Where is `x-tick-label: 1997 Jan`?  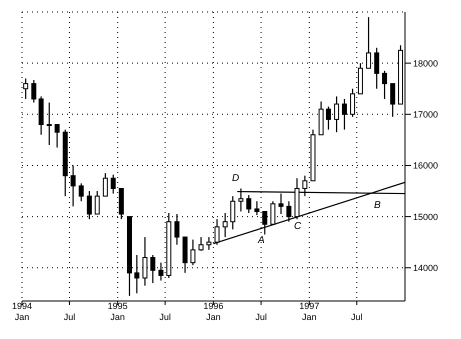 x-tick-label: 1997 Jan is located at coordinates (309, 311).